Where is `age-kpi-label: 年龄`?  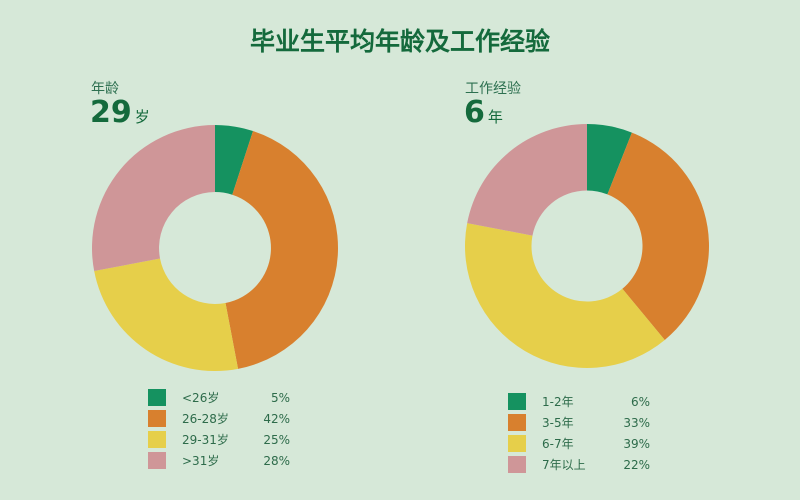
age-kpi-label: 年龄 is located at coordinates (105, 89).